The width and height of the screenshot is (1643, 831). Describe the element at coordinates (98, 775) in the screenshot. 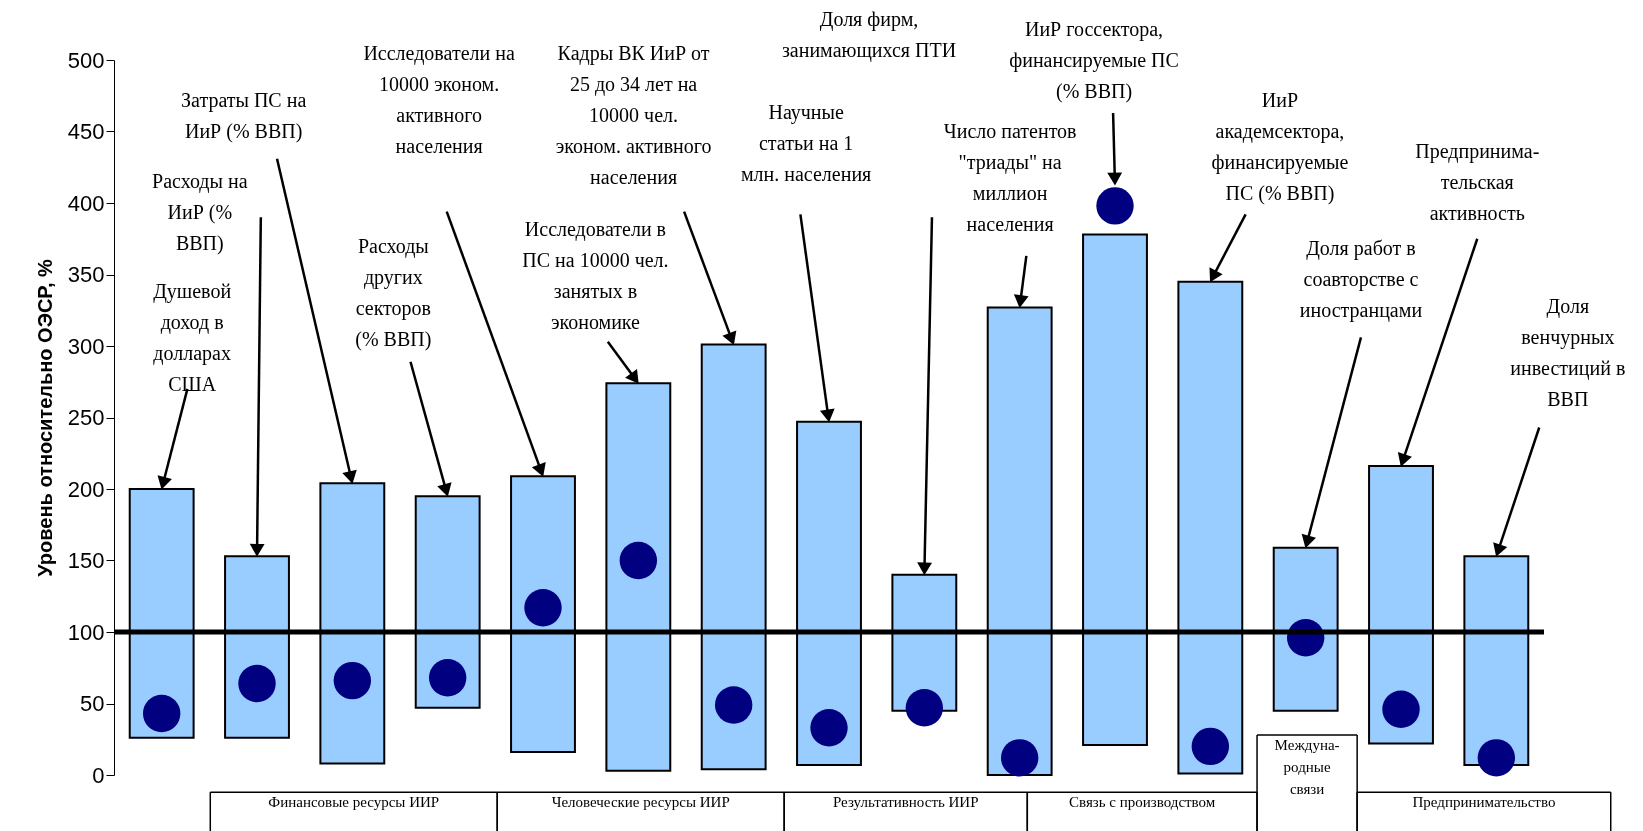

I see `y-tick-label: 0` at that location.